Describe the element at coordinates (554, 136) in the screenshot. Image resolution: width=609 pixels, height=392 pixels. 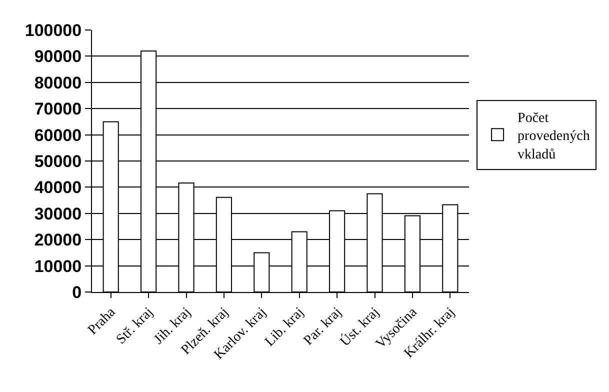
I see `legend-label: Počet provedených vkladů` at that location.